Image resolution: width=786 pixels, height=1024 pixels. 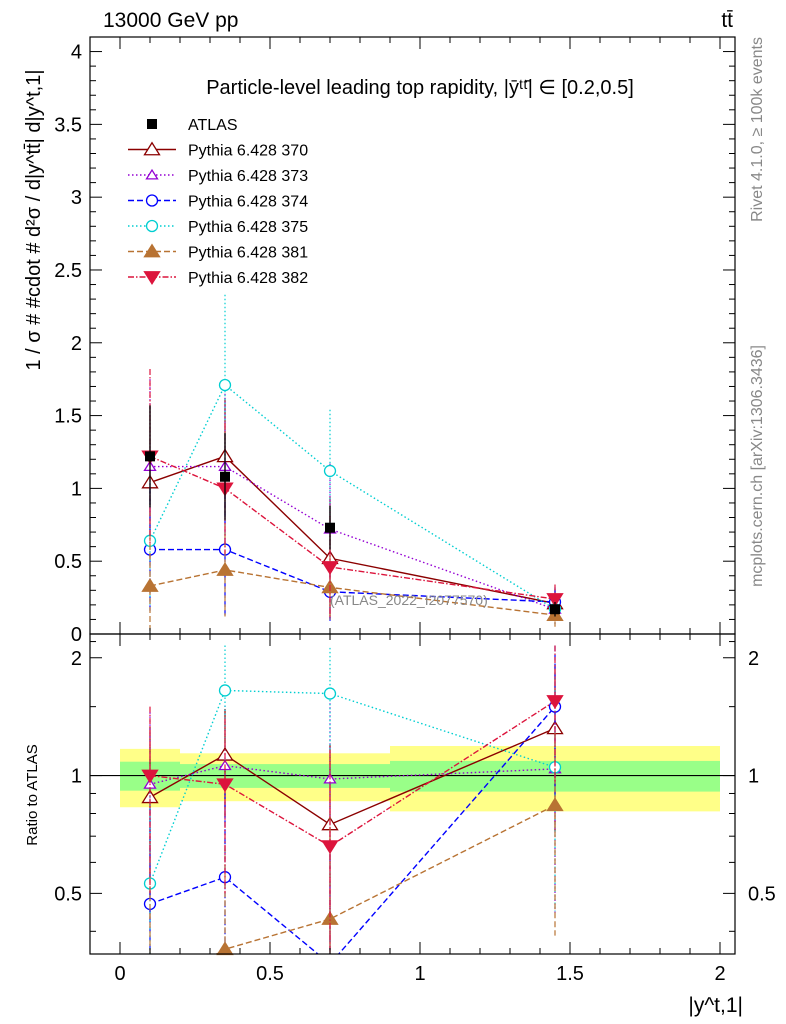 I want to click on ratio-y-tick-label-right: 1, so click(x=753, y=777).